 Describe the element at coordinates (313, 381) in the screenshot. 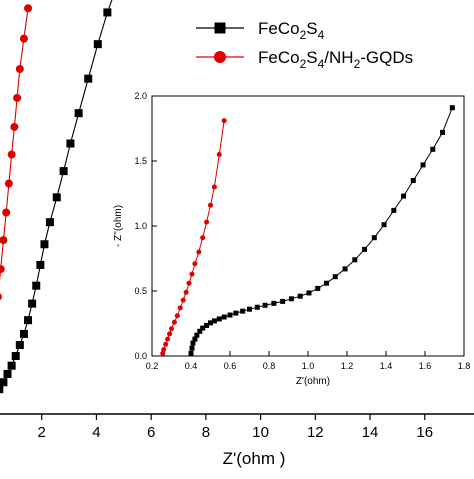

I see `inset-x-axis-label: Z'(ohm)` at that location.